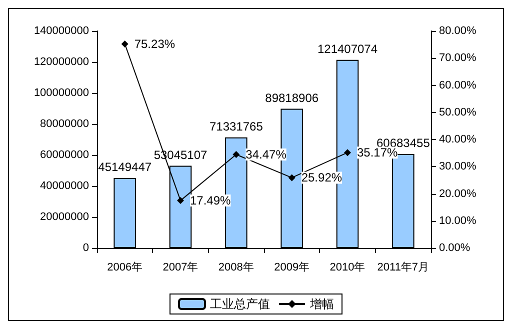 The height and width of the screenshot is (329, 512). I want to click on legend-label: 增幅, so click(321, 304).